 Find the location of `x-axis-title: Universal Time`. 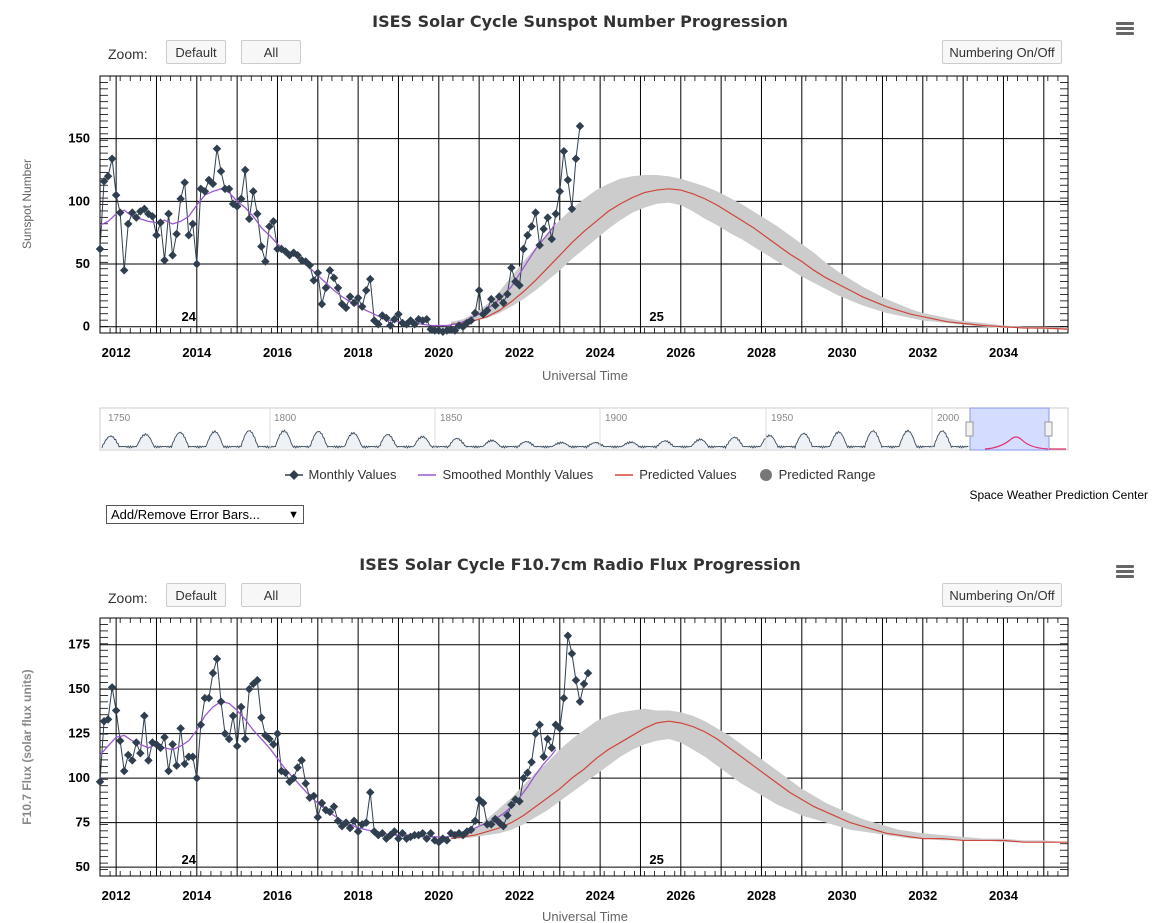

x-axis-title: Universal Time is located at coordinates (585, 916).